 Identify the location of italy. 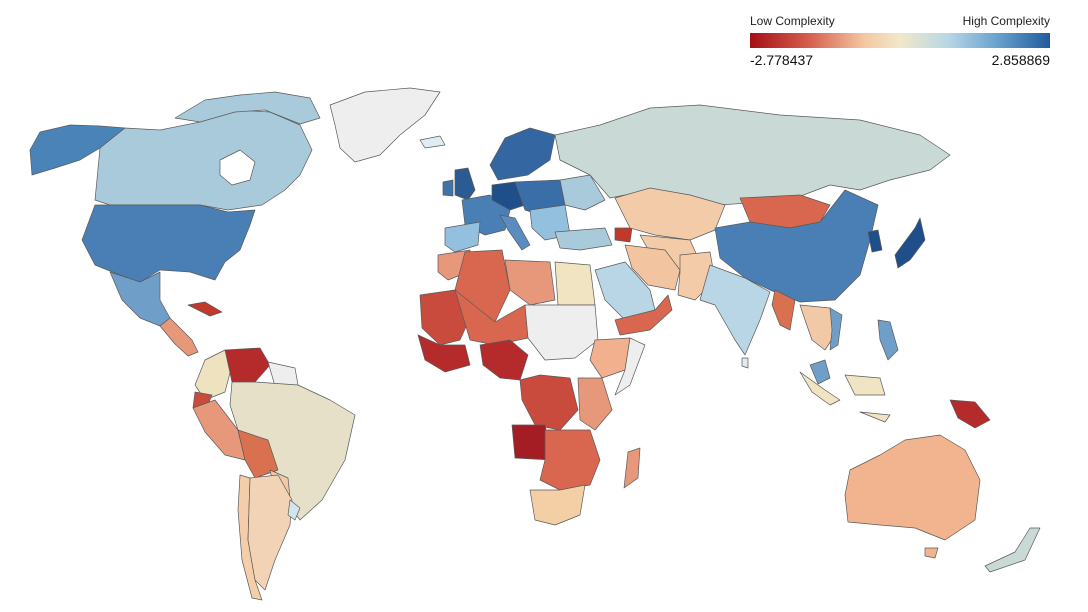
(515, 232).